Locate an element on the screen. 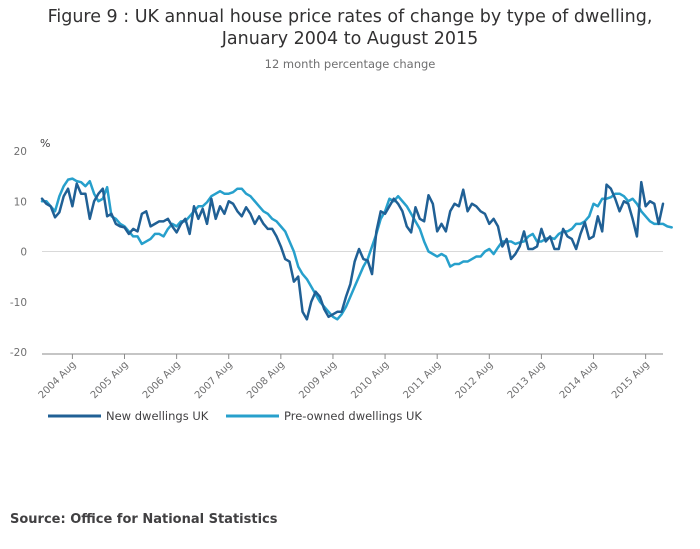 The width and height of the screenshot is (700, 549). x-tick-label: 2007 Aug is located at coordinates (214, 380).